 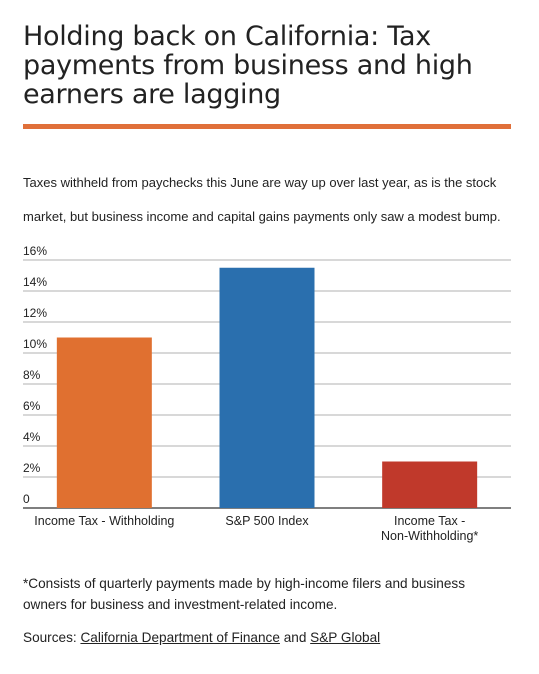 I want to click on source-link-ca-finance: California Department of Finance, so click(x=180, y=637).